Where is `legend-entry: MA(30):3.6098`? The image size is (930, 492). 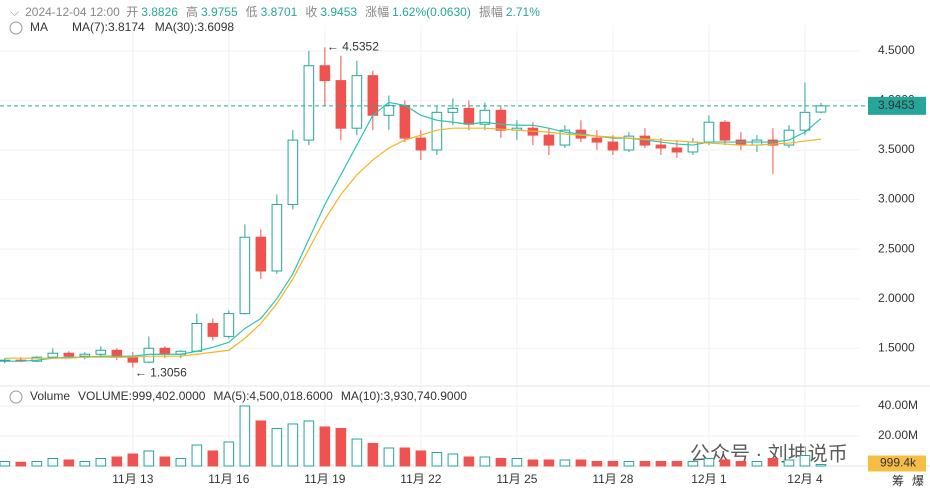 legend-entry: MA(30):3.6098 is located at coordinates (195, 27).